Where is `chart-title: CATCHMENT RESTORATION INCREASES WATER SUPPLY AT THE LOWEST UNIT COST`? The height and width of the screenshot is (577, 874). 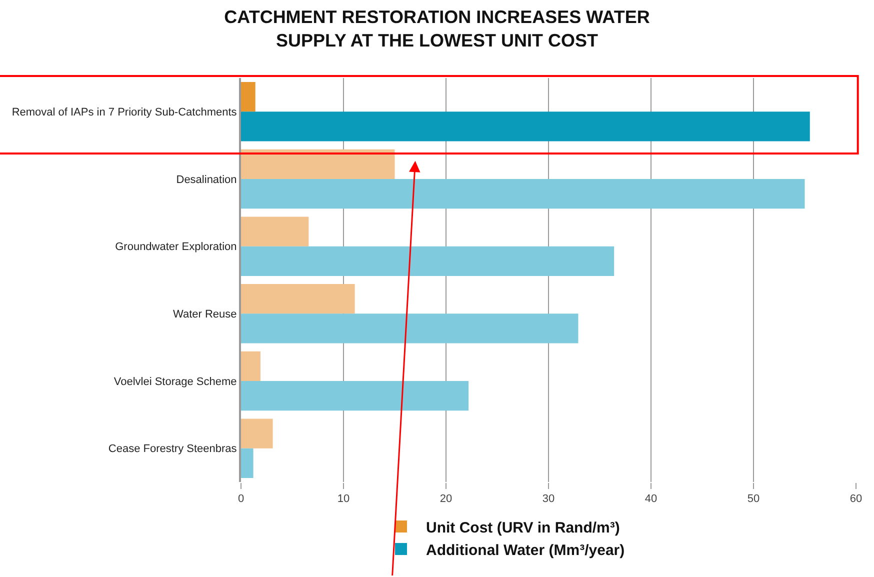
chart-title: CATCHMENT RESTORATION INCREASES WATER SUPPLY AT THE LOWEST UNIT COST is located at coordinates (437, 28).